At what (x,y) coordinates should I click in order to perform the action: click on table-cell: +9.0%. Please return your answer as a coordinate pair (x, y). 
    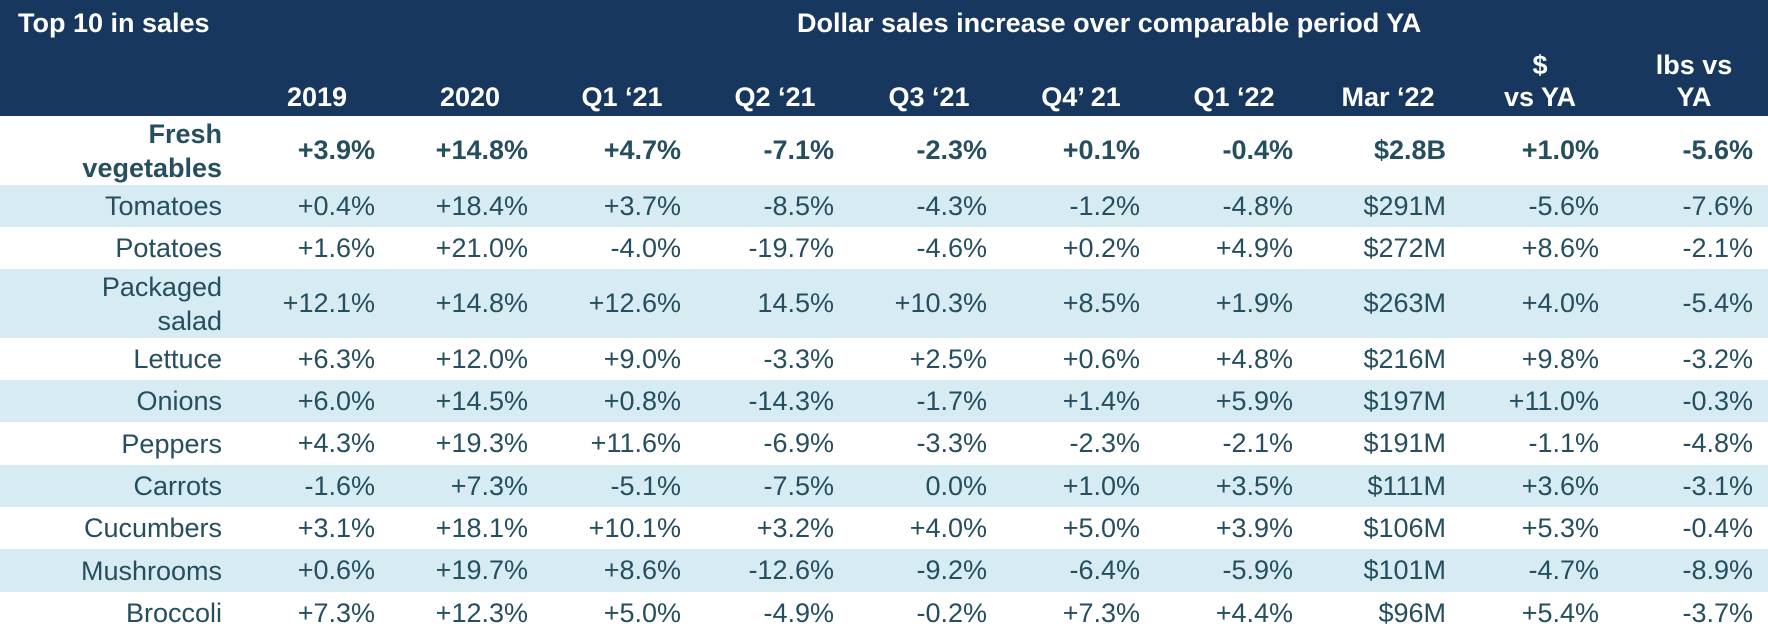
    Looking at the image, I should click on (642, 358).